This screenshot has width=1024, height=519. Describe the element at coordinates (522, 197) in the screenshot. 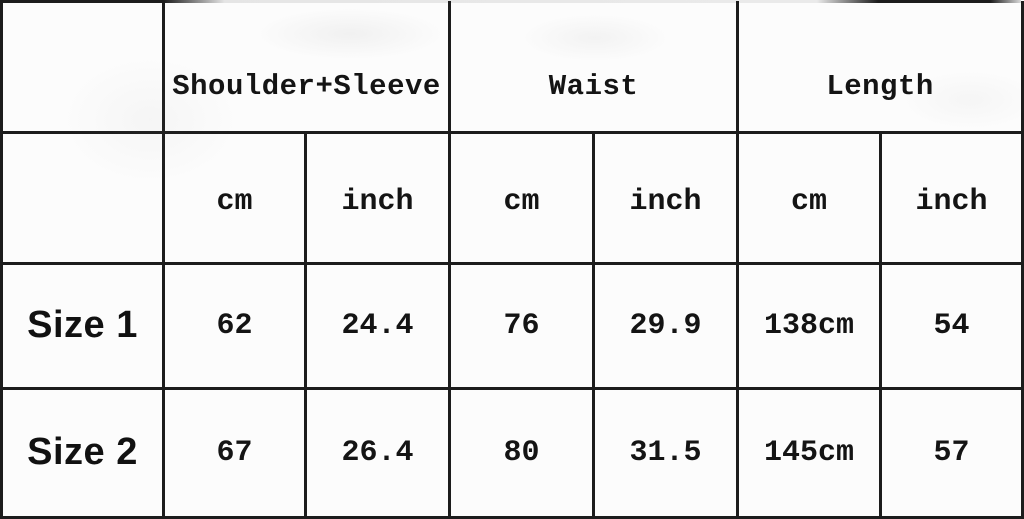

I see `unit-header-waist-cm: cm` at that location.